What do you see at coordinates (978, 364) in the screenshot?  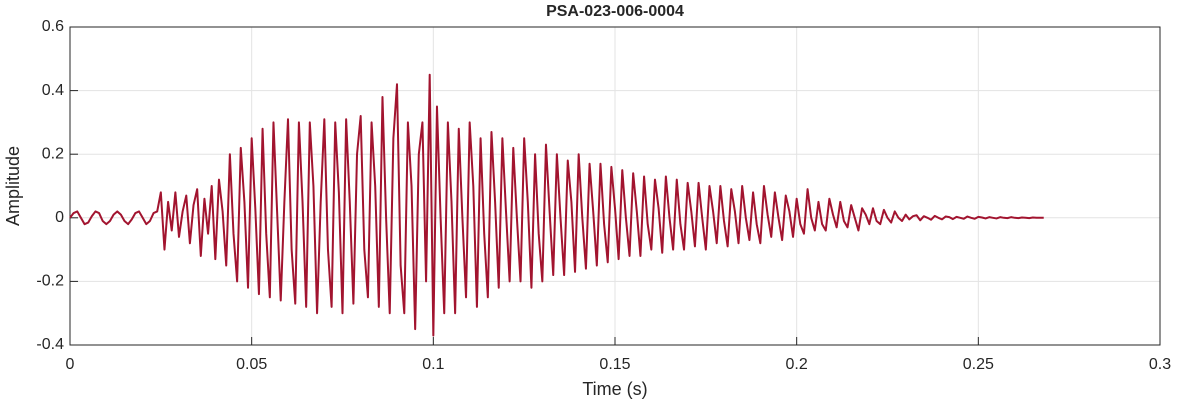 I see `x-tick-label: 0.25` at bounding box center [978, 364].